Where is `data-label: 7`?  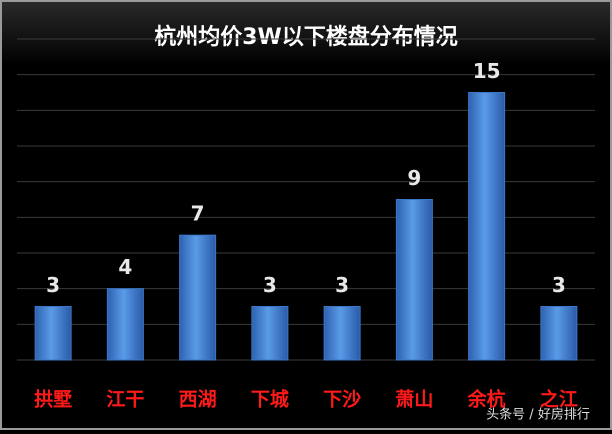 data-label: 7 is located at coordinates (198, 214).